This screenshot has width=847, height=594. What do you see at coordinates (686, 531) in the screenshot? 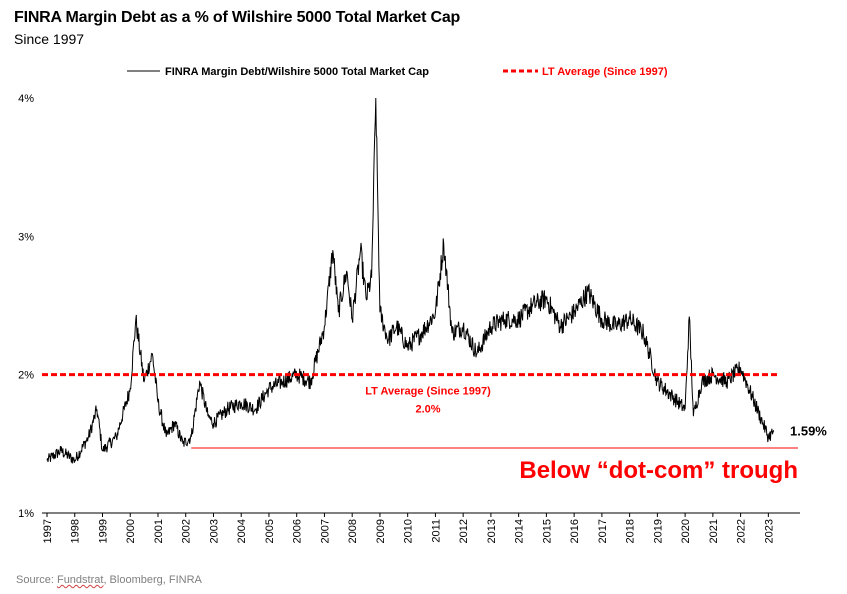
I see `x-tick-label: 2020` at bounding box center [686, 531].